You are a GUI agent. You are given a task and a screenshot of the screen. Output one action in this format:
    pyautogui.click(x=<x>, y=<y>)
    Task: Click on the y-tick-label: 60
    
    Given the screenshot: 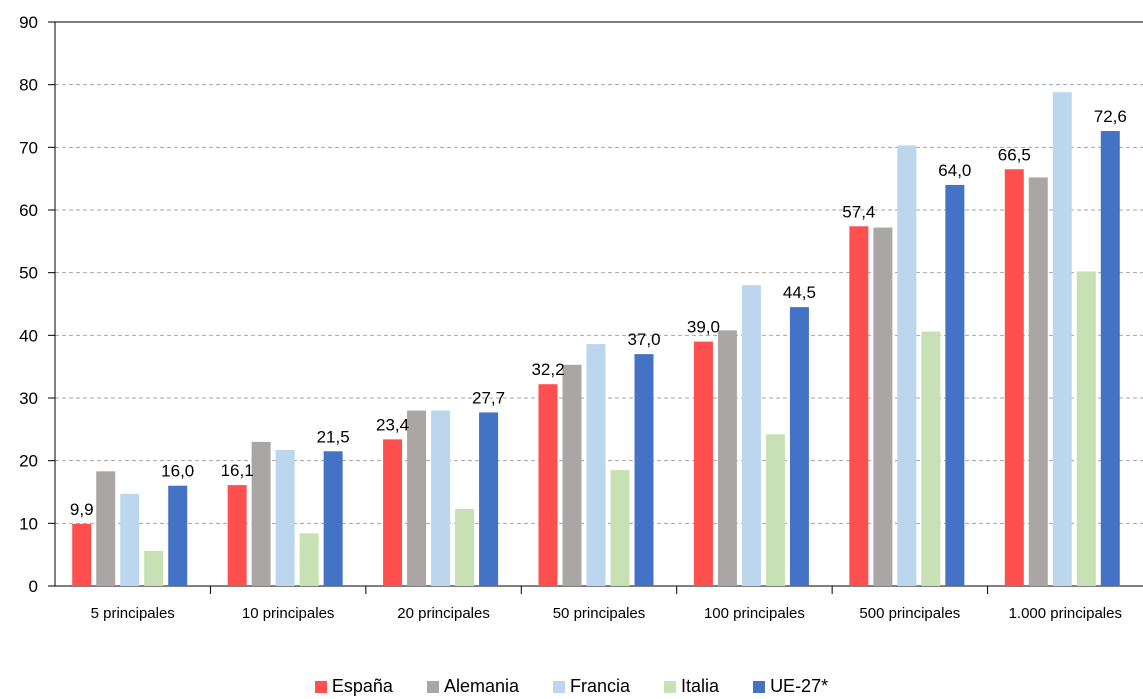 What is the action you would take?
    pyautogui.click(x=28, y=210)
    